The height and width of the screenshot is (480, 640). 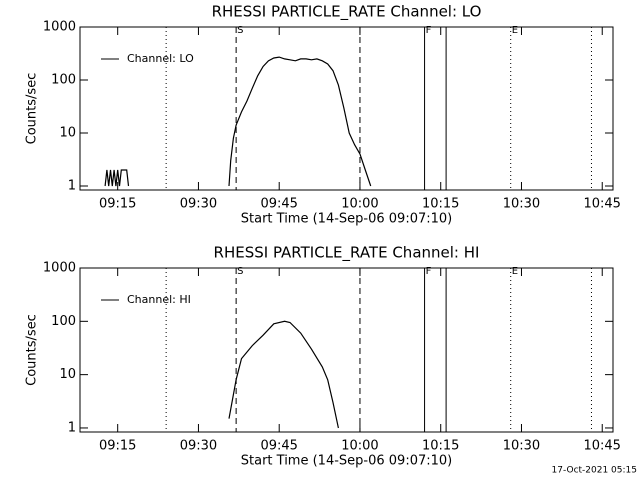 What do you see at coordinates (160, 58) in the screenshot?
I see `legend-label: Channel: LO` at bounding box center [160, 58].